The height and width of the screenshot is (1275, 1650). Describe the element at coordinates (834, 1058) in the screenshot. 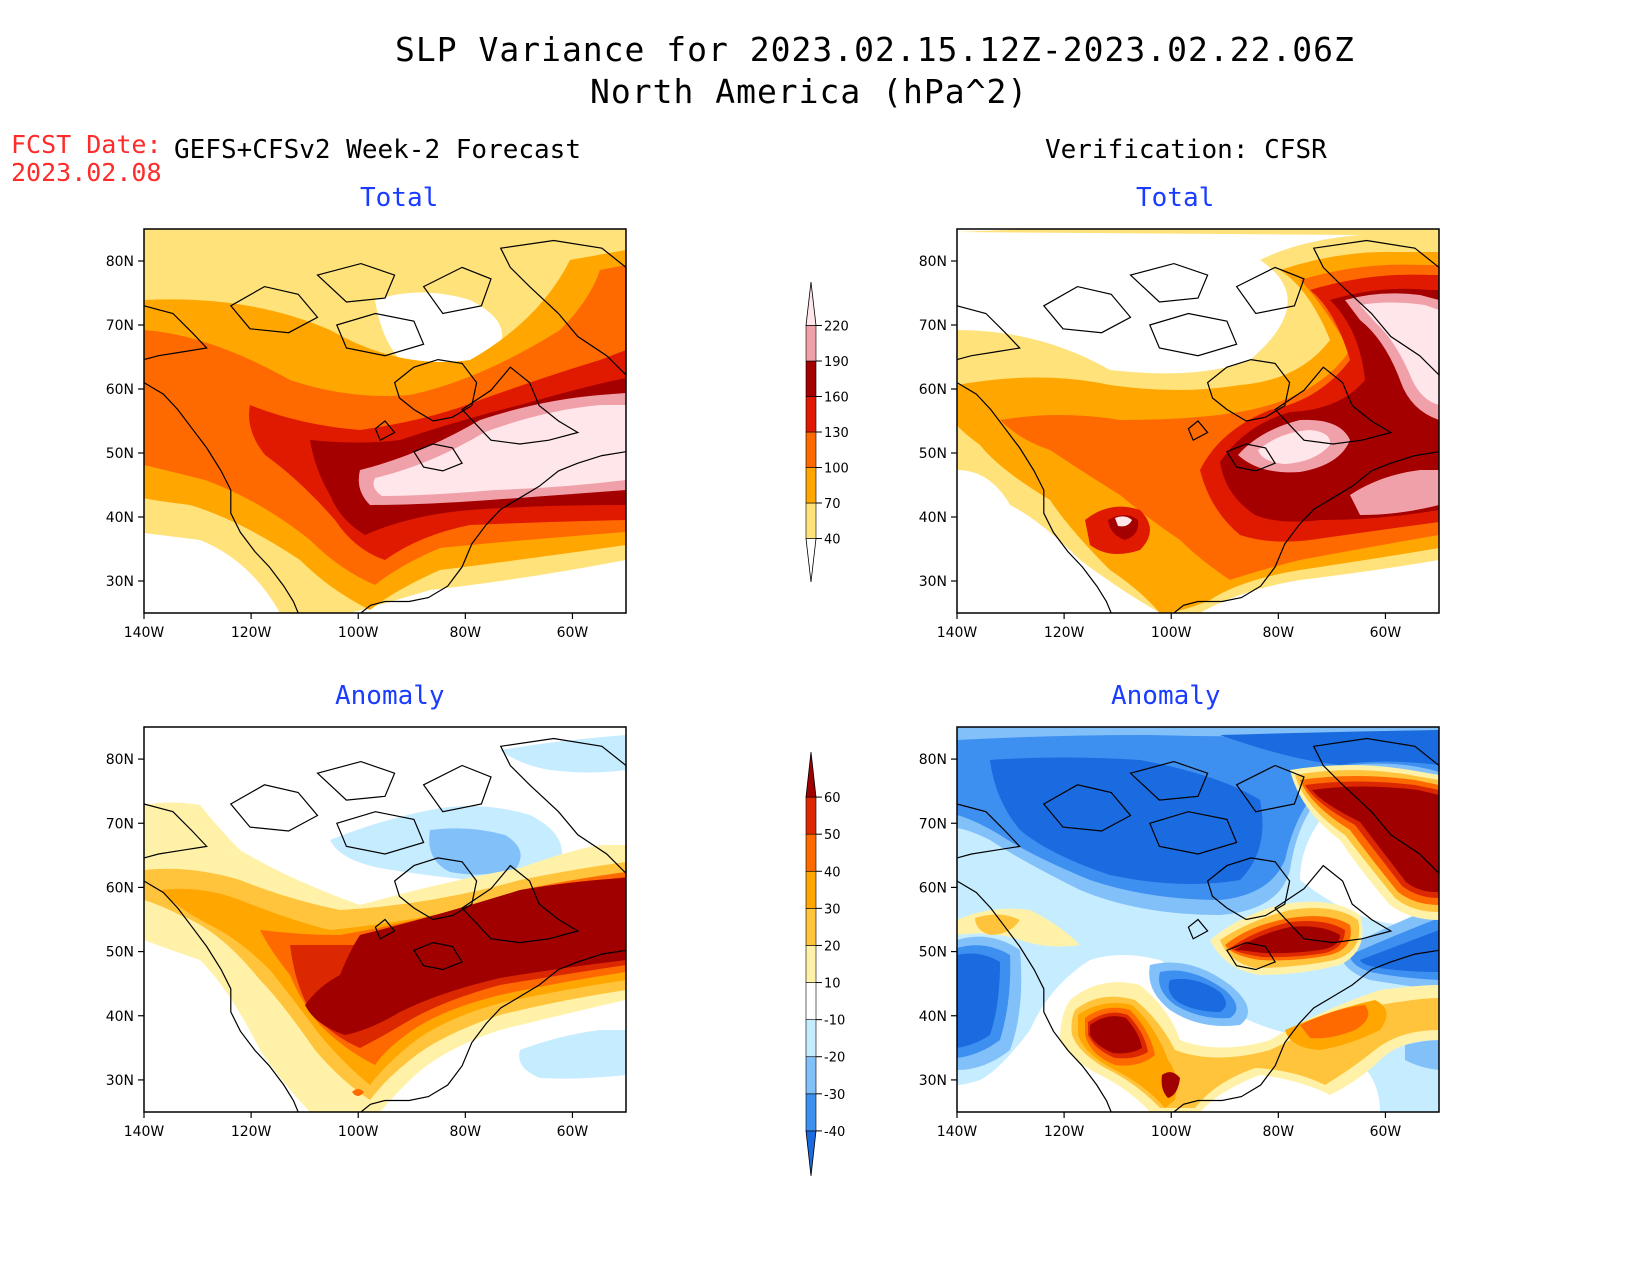

I see `colorbar-label: -20` at that location.